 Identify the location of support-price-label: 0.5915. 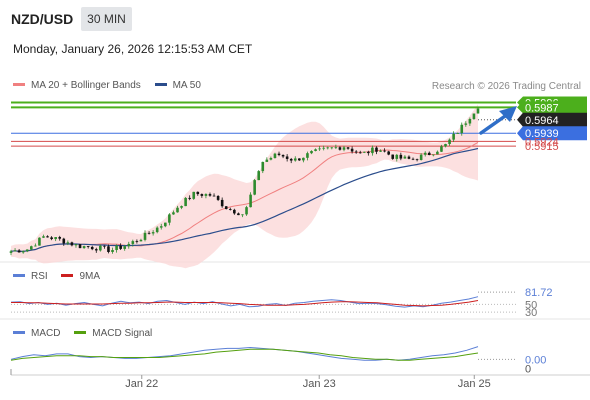
(542, 147).